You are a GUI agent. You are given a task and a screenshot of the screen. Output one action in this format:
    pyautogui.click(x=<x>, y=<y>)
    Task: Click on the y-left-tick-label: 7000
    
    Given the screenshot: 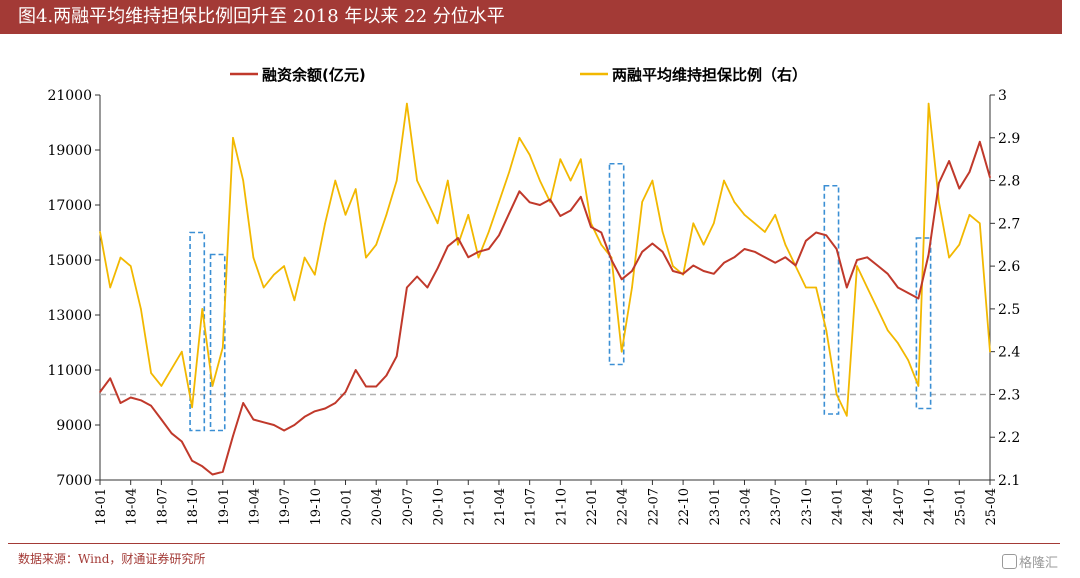 What is the action you would take?
    pyautogui.click(x=74, y=481)
    